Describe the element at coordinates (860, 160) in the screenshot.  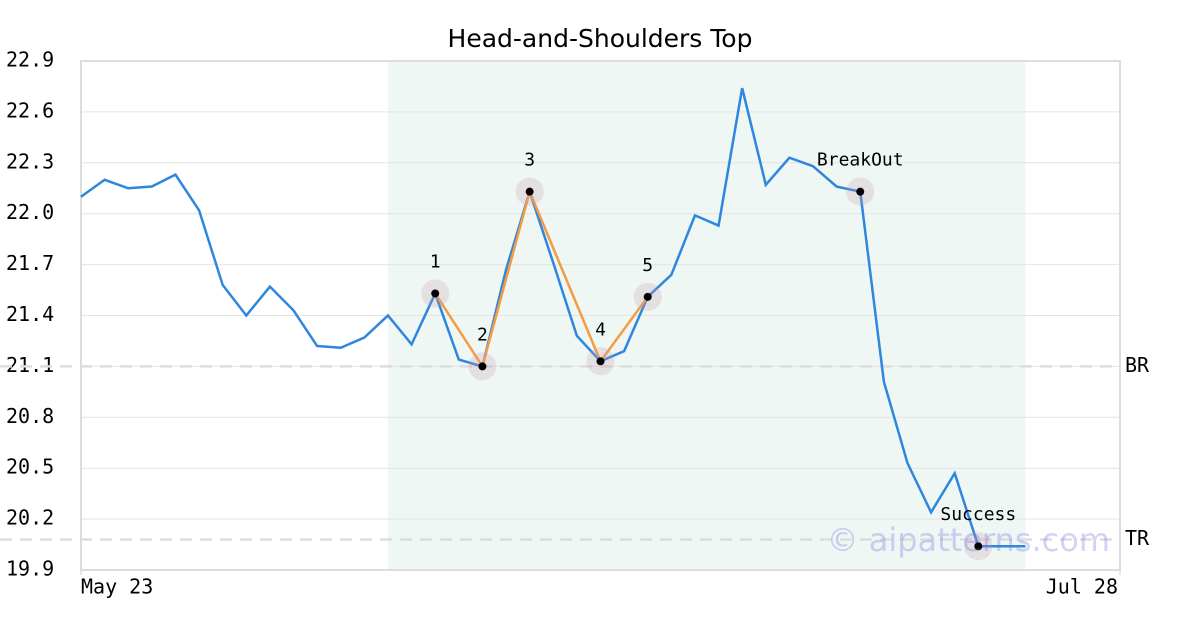
I see `annotation-label: BreakOut` at that location.